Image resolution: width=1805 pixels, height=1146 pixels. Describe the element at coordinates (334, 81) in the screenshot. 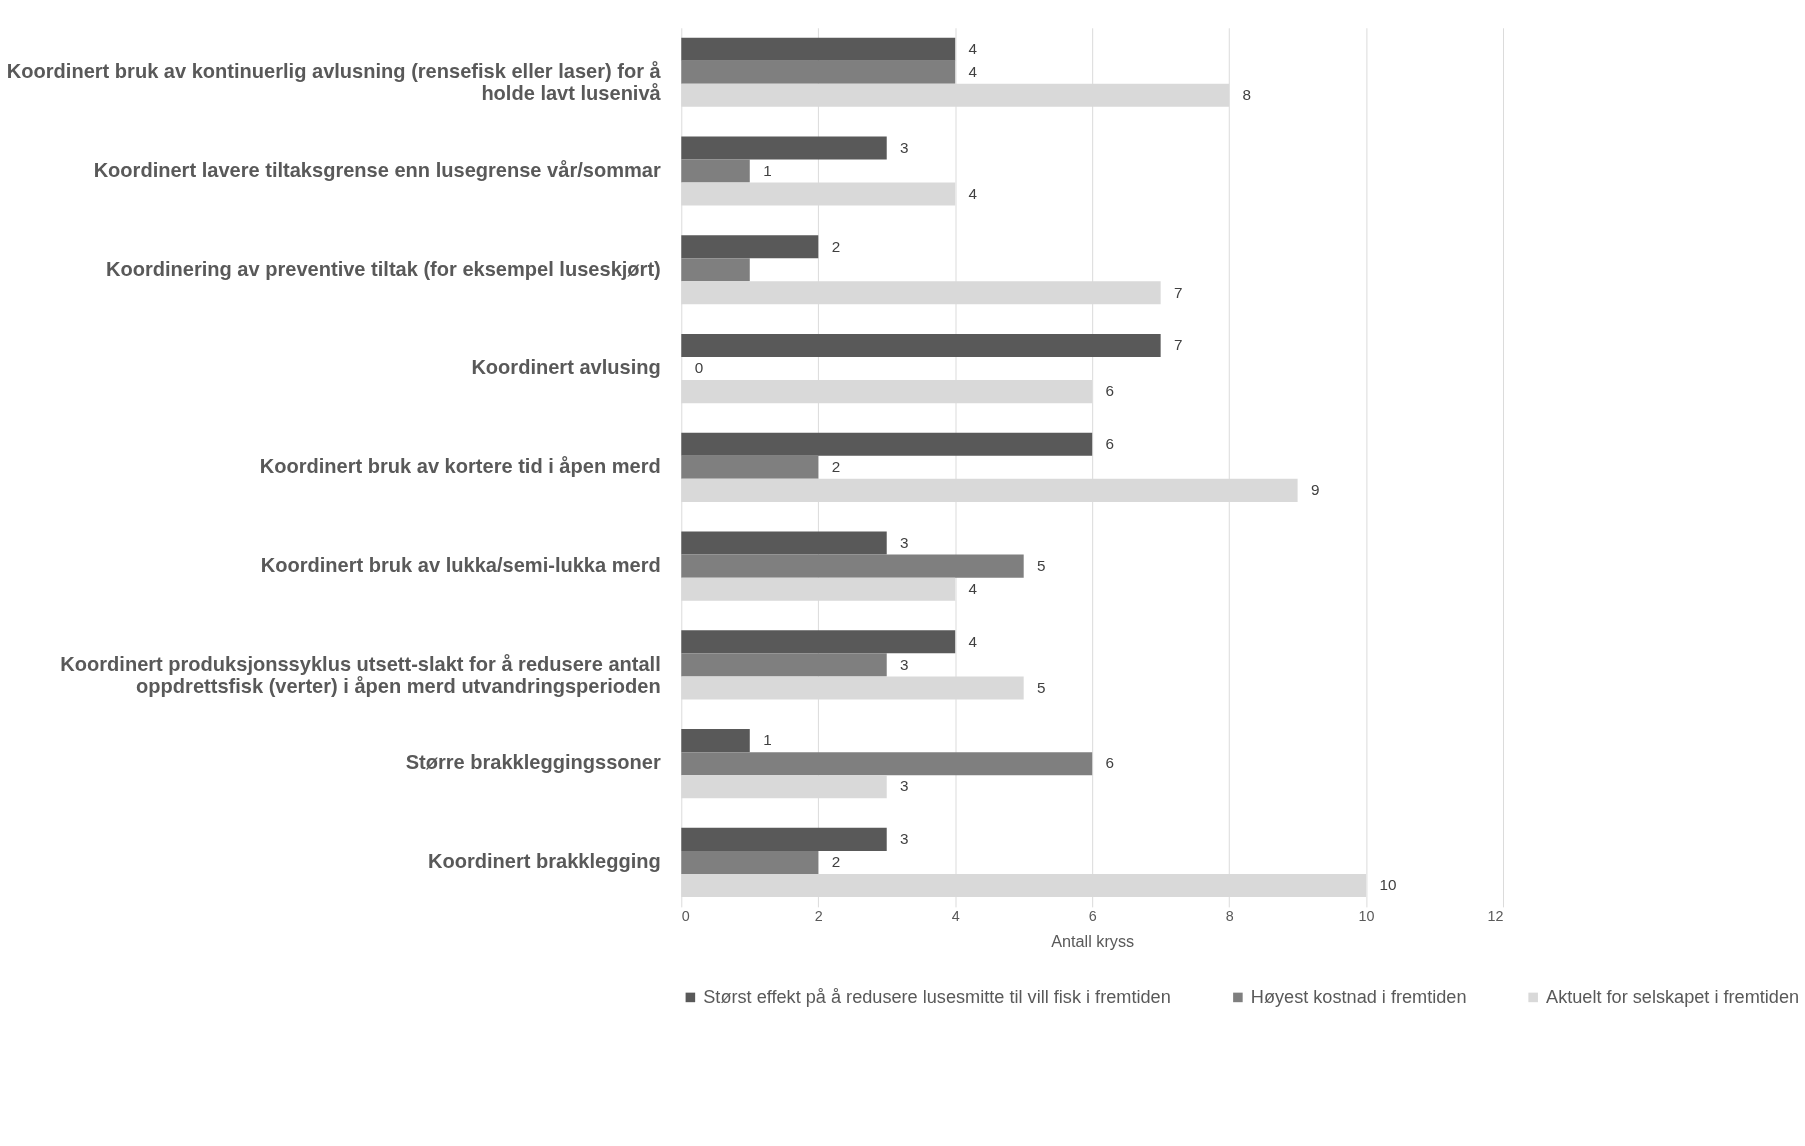

I see `y-tick-label: Koordinert bruk av kontinuerlig avlusning (rensefisk eller laser) for å holde lavt lusenivå` at that location.